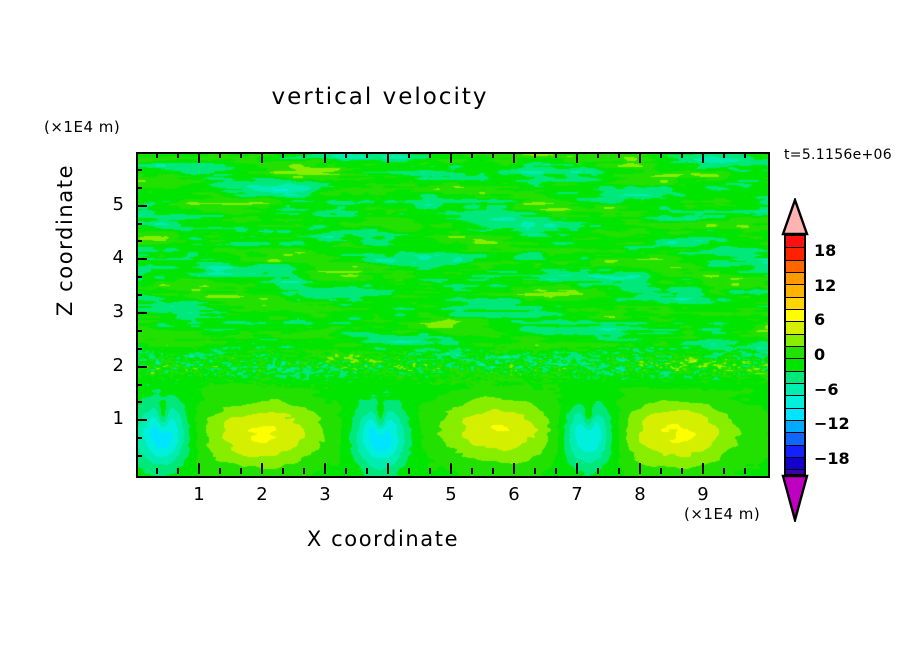 This screenshot has width=904, height=654. What do you see at coordinates (118, 311) in the screenshot?
I see `y-tick-label: 3` at bounding box center [118, 311].